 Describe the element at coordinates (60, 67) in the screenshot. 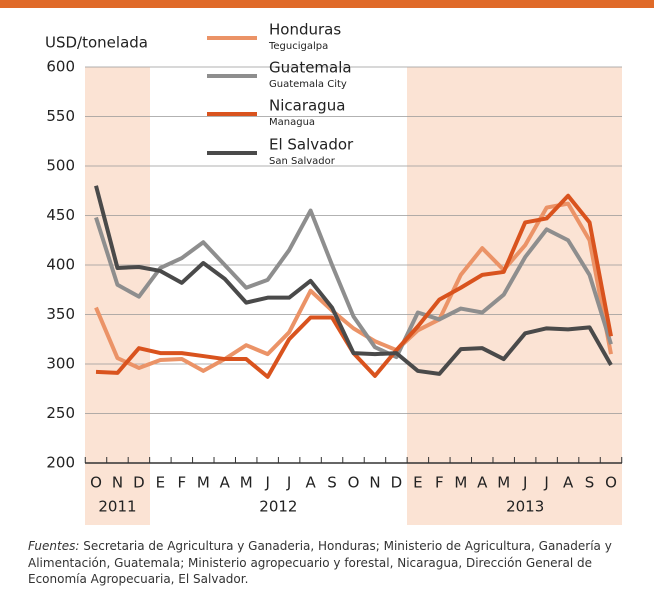

I see `y-tick-label: 600` at that location.